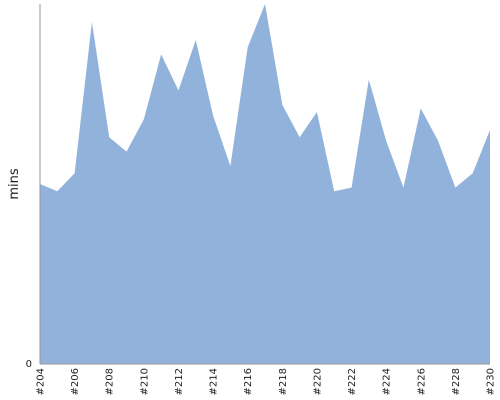 This screenshot has height=400, width=500. Describe the element at coordinates (41, 381) in the screenshot. I see `x-tick-label: #204` at that location.